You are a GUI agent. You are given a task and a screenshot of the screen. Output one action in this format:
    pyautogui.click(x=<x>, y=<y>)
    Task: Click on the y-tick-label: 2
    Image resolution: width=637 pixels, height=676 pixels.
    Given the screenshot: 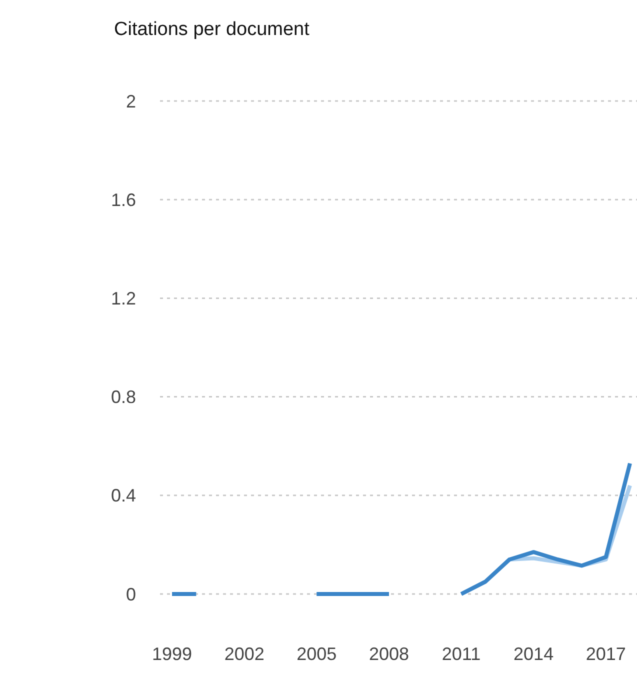 What is the action you would take?
    pyautogui.click(x=131, y=101)
    